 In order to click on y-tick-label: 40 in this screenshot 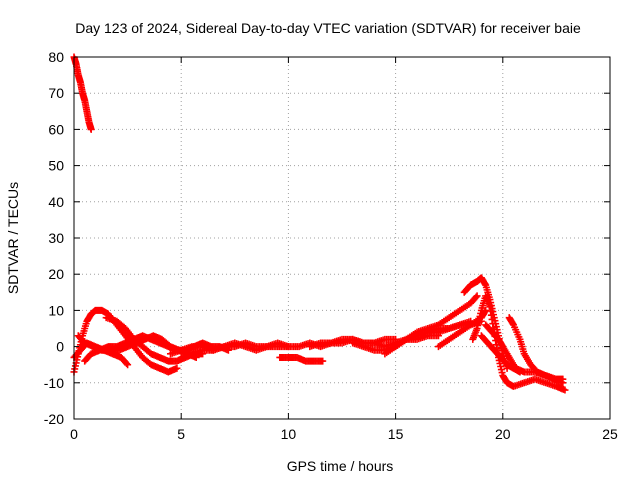, I will do `click(56, 202)`.